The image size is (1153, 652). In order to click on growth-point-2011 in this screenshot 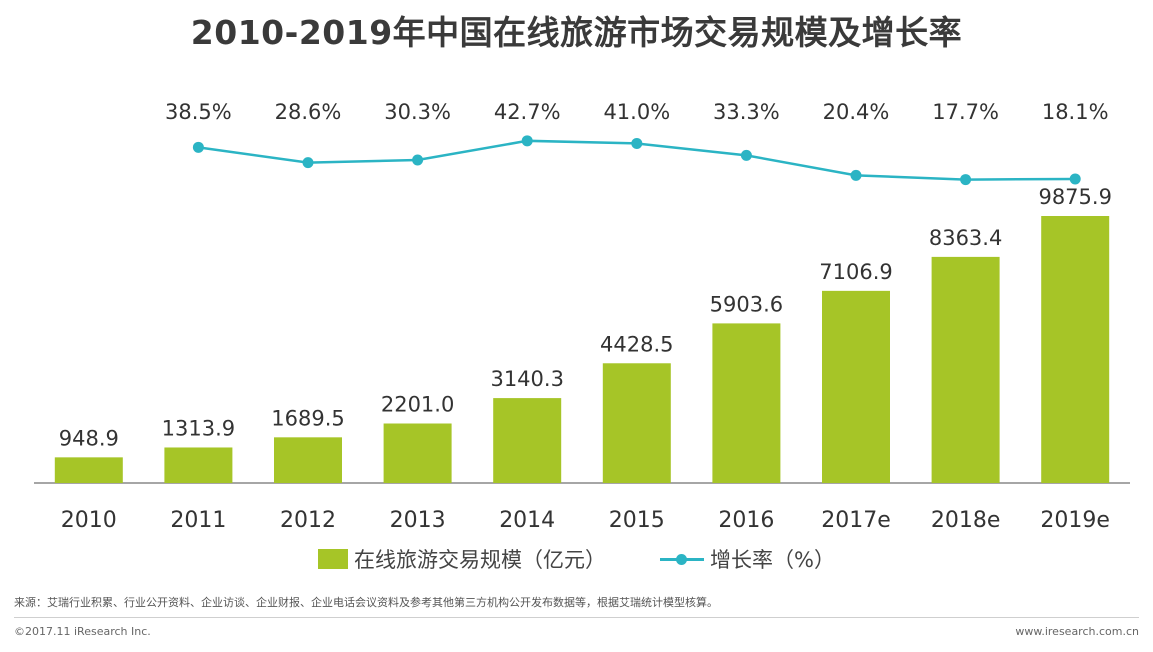, I will do `click(198, 147)`.